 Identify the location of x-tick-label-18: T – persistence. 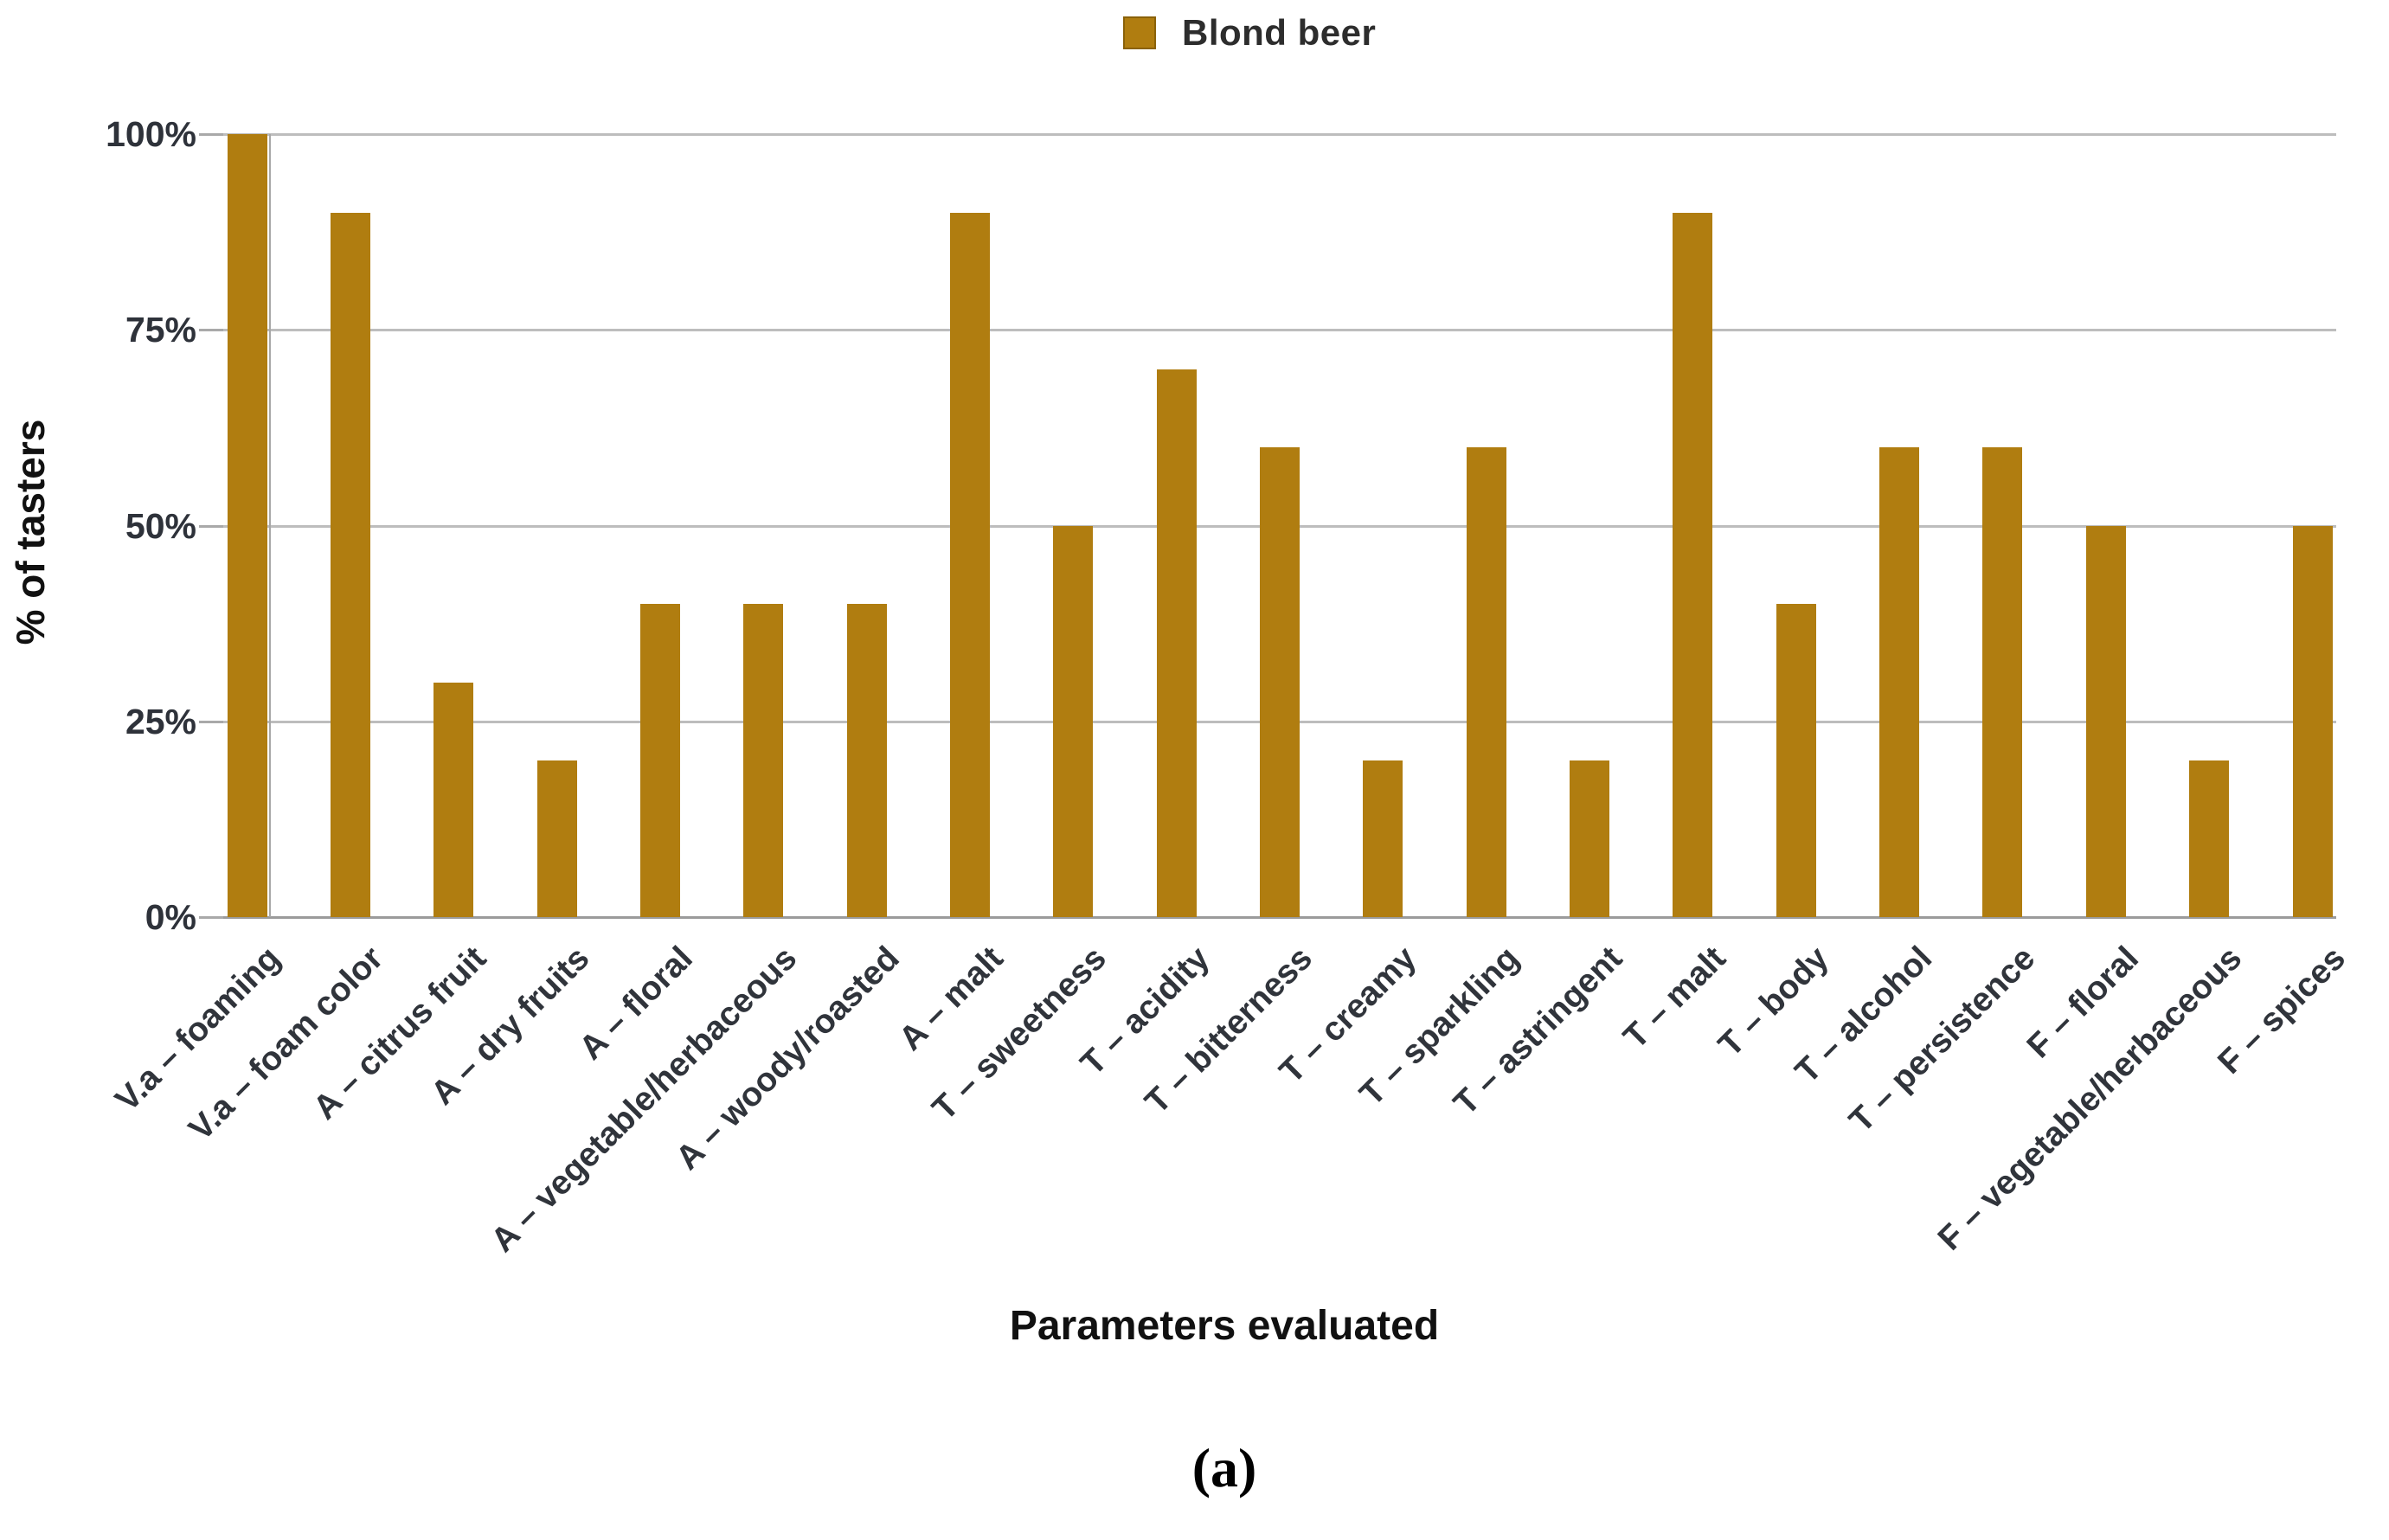
(1942, 1040).